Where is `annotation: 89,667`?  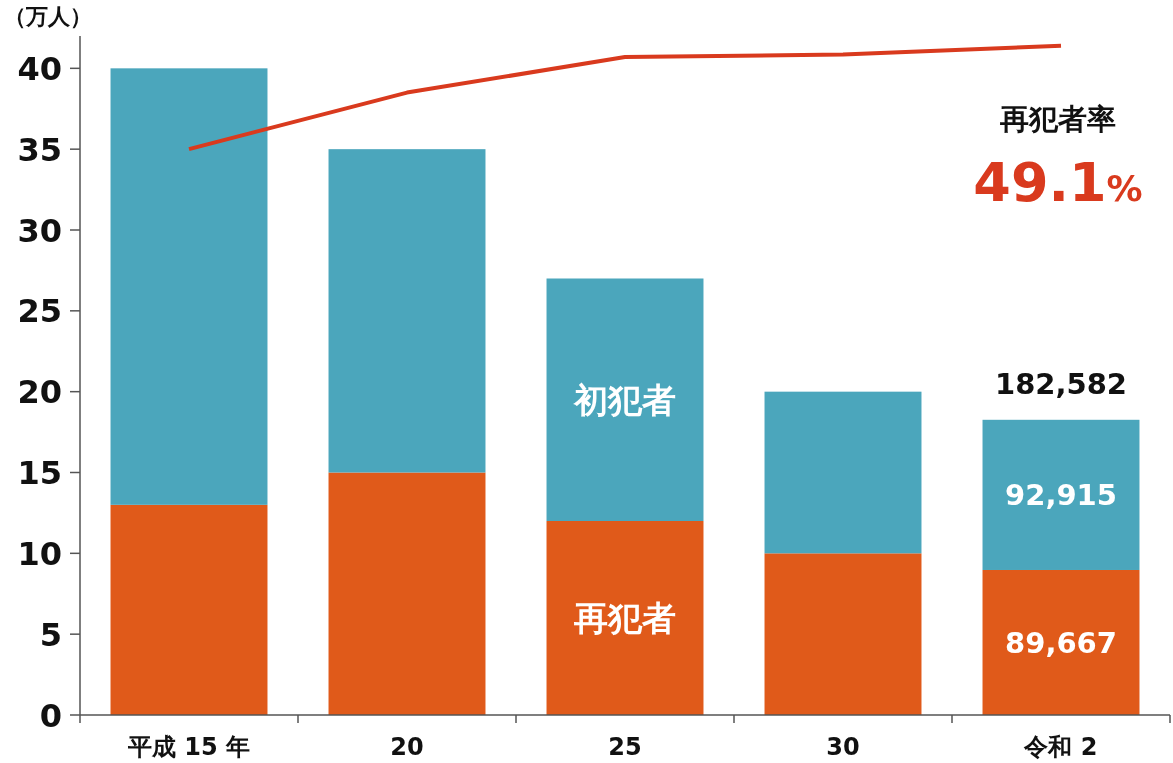
annotation: 89,667 is located at coordinates (1061, 642).